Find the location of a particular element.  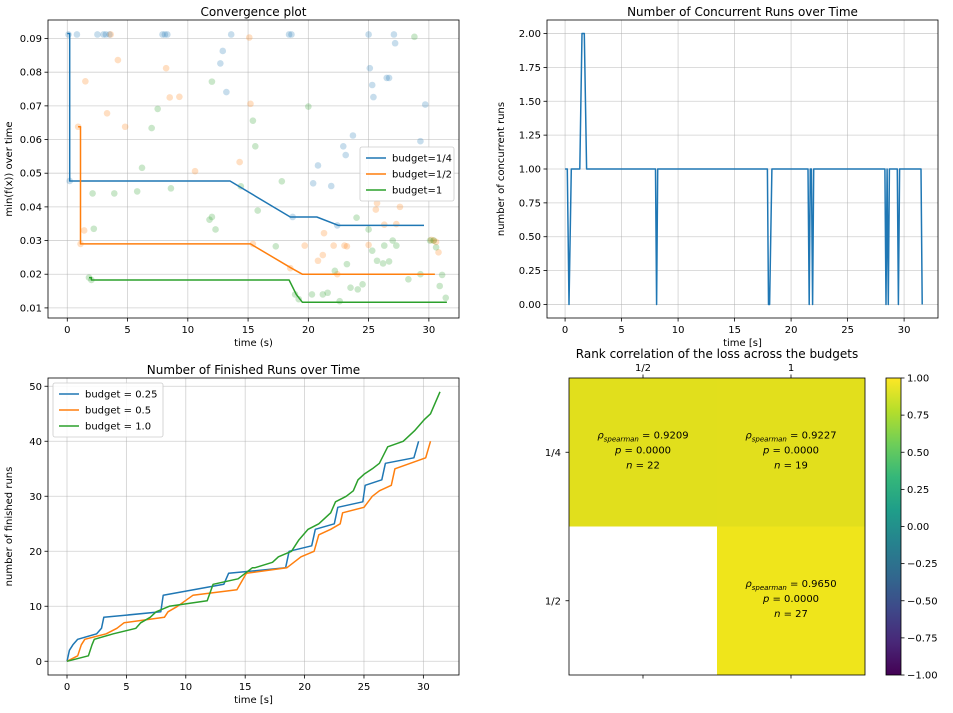

legend-entry: budget=1 is located at coordinates (417, 191).